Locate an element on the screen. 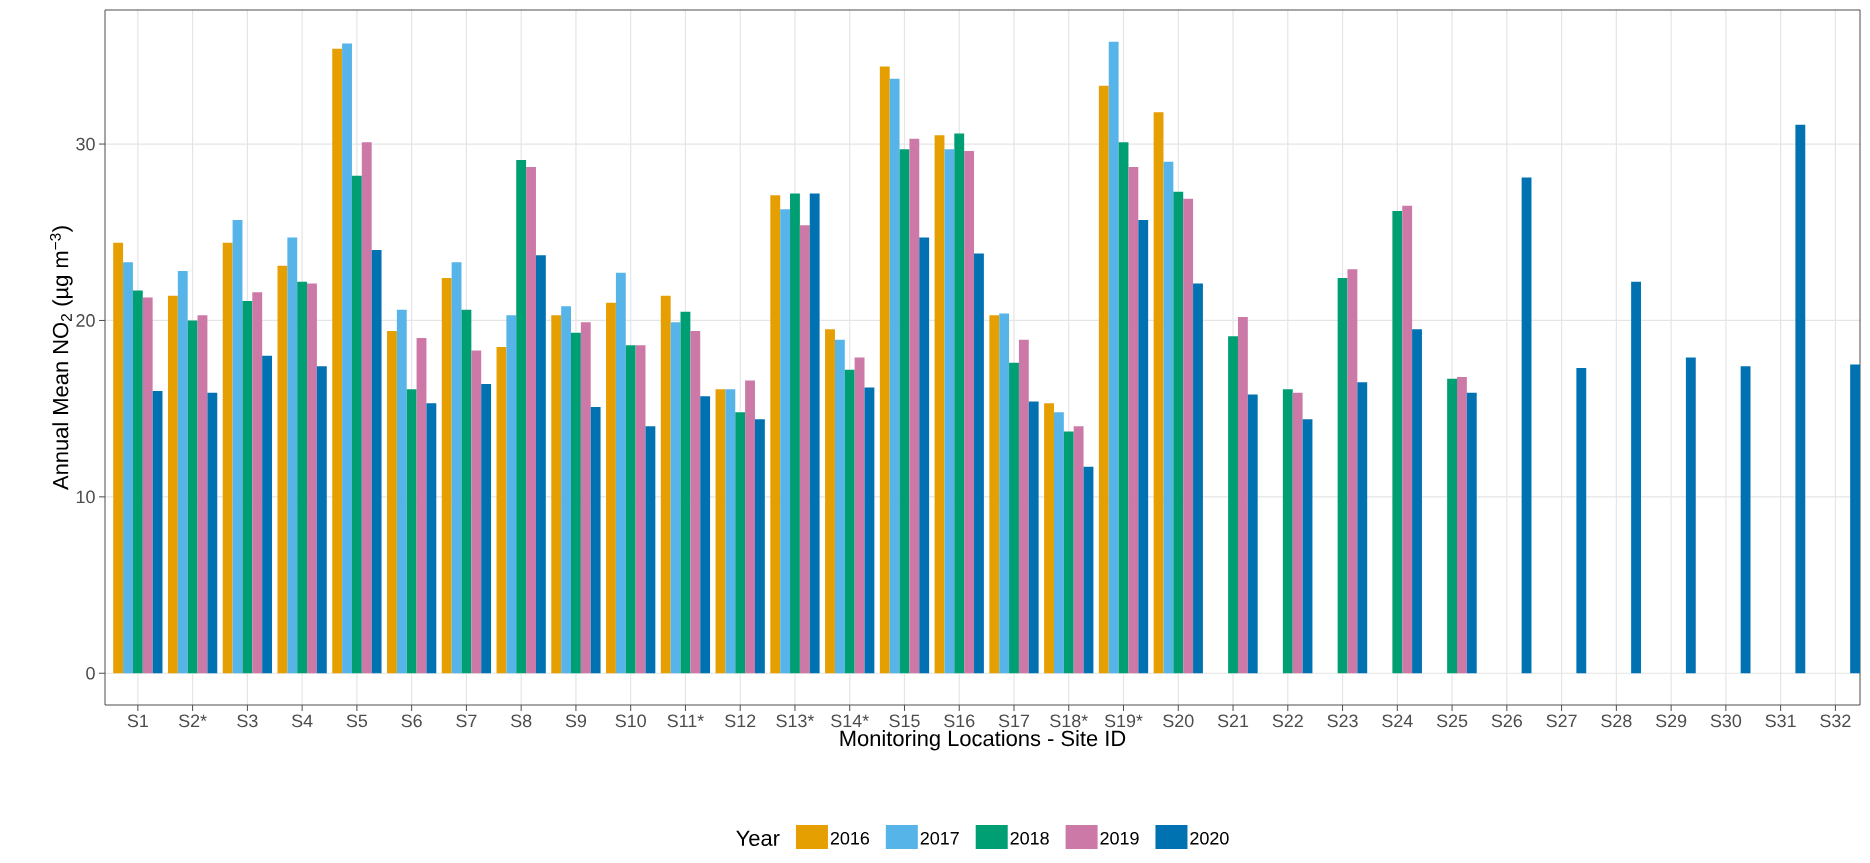 This screenshot has height=863, width=1870. x-tick-label: S24 is located at coordinates (1397, 721).